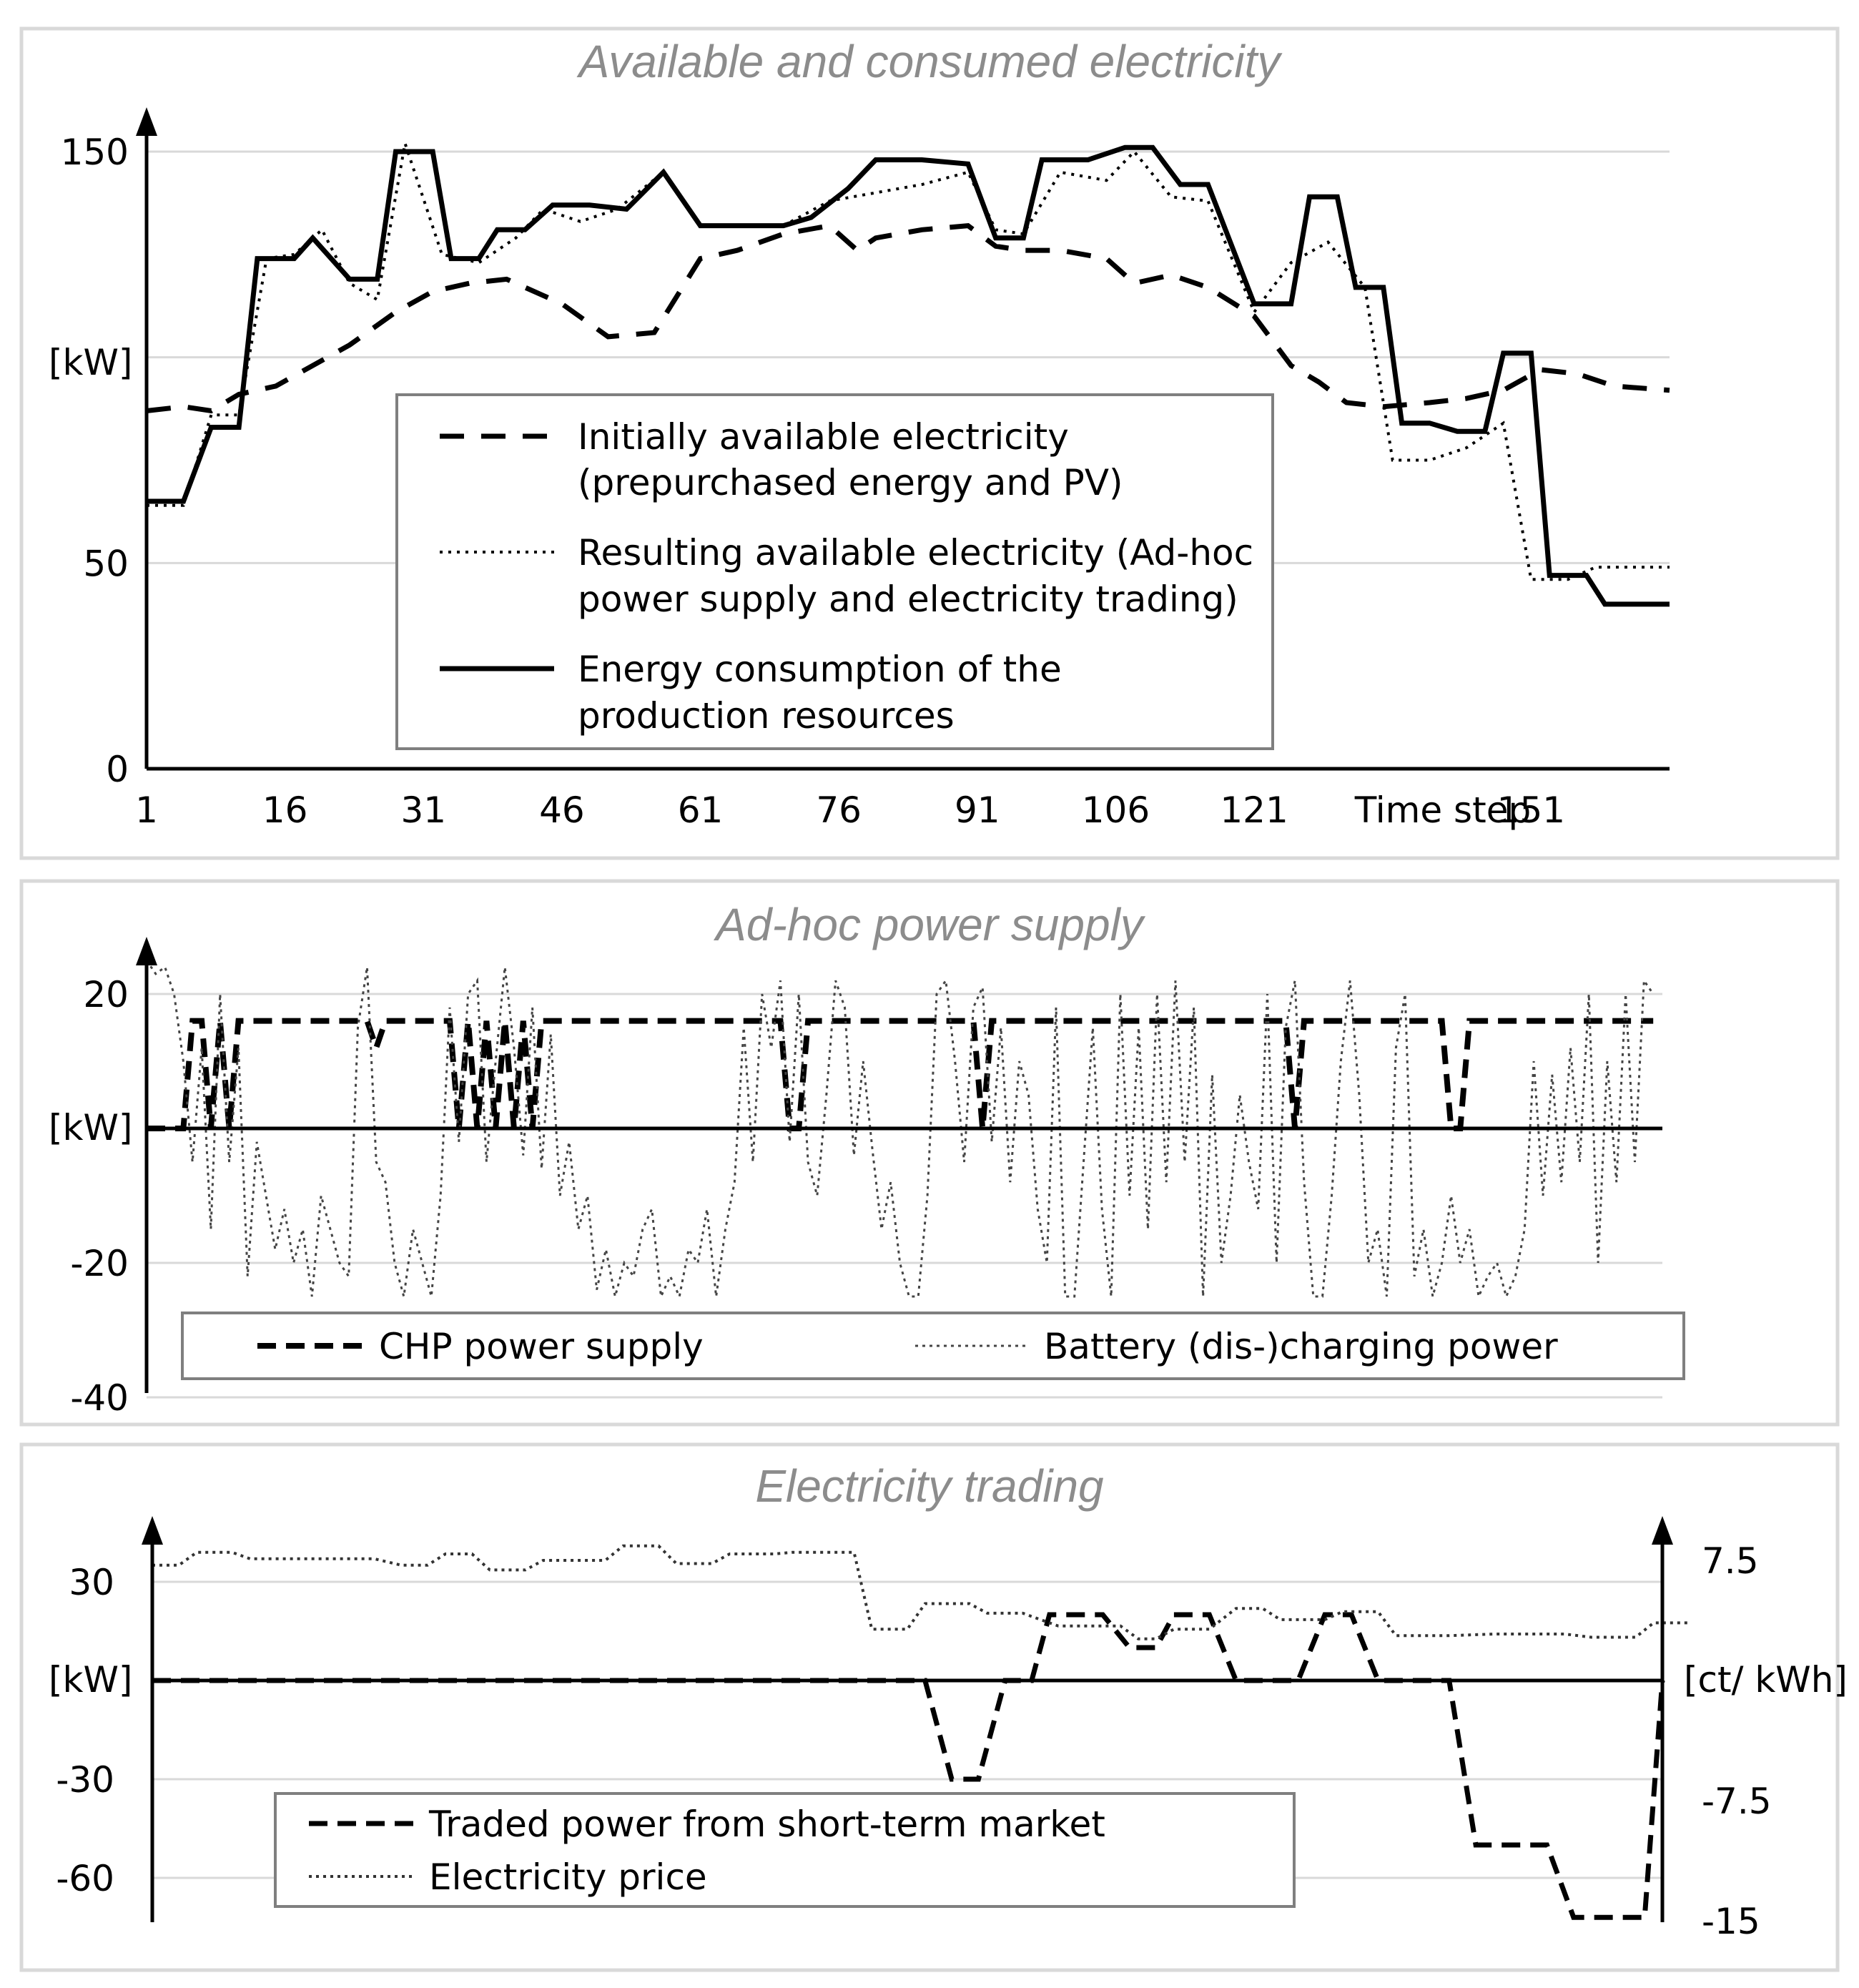 Image resolution: width=1859 pixels, height=1988 pixels. I want to click on legend-label-initial-line1: Initially available electricity, so click(823, 437).